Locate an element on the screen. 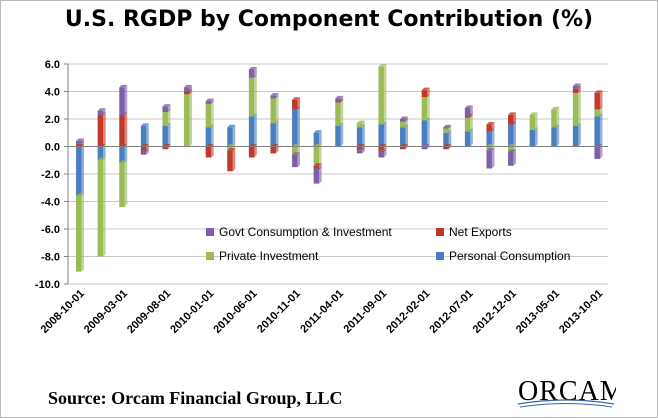  logo-graphic: ORCAM is located at coordinates (571, 392).